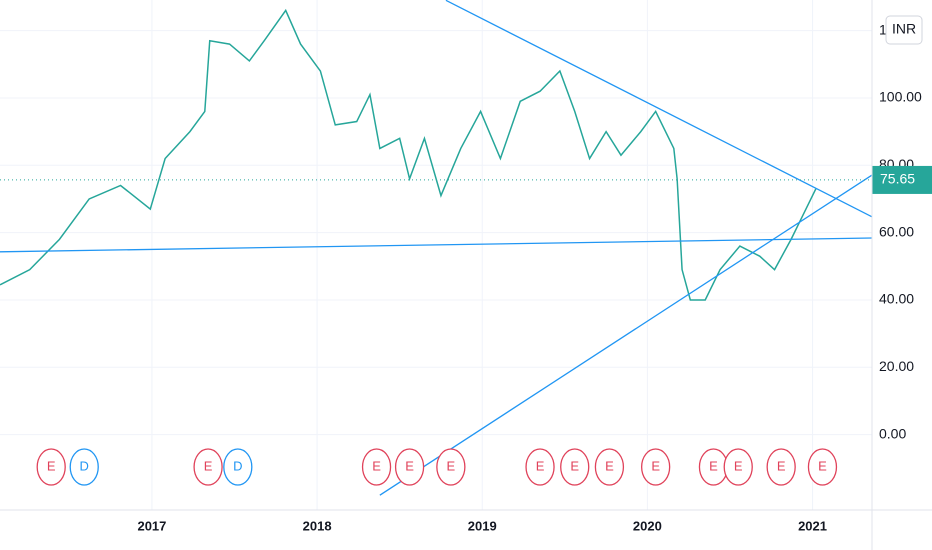  I want to click on x-tick-label: 2018, so click(317, 525).